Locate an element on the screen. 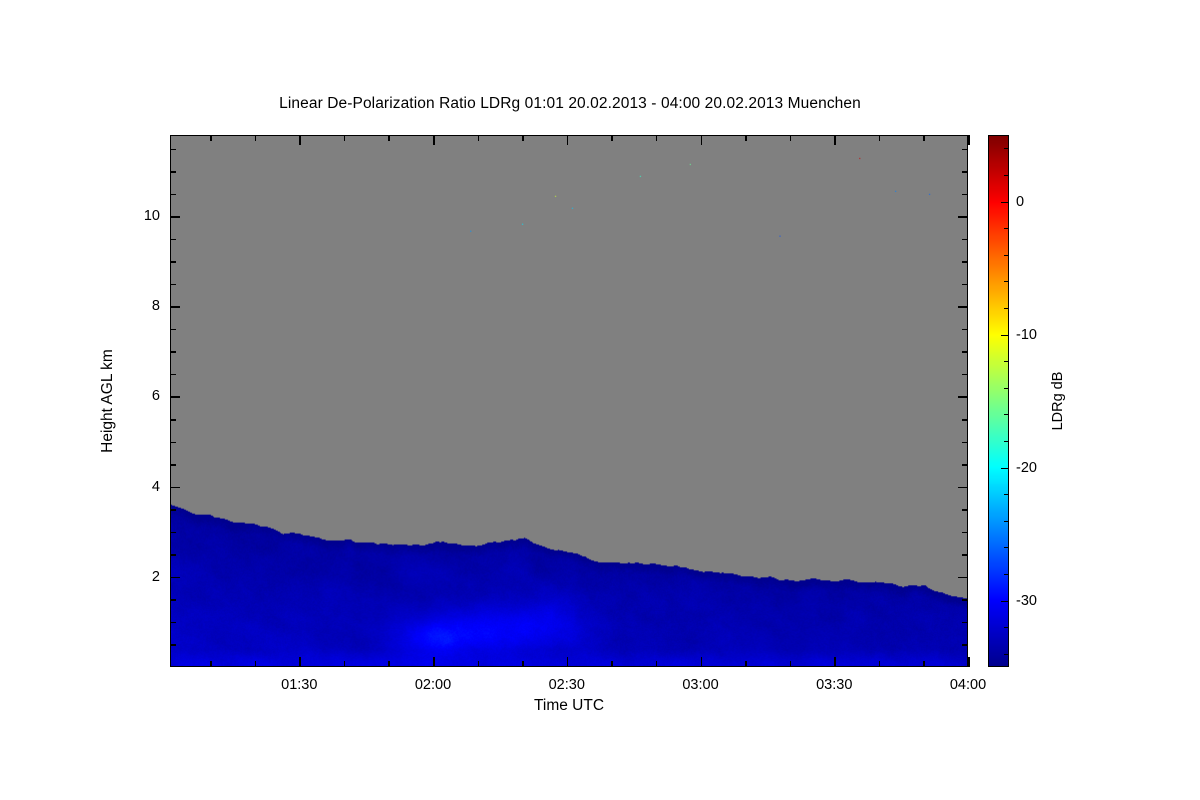 The height and width of the screenshot is (800, 1200). y-tick-label: 4 is located at coordinates (155, 486).